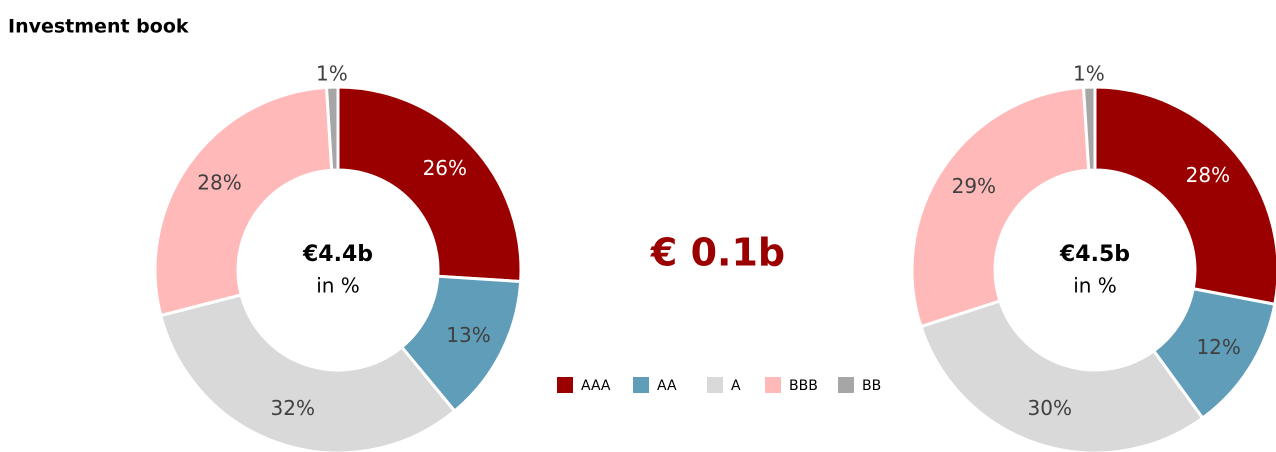 This screenshot has height=452, width=1276. I want to click on legend-label: AA, so click(667, 386).